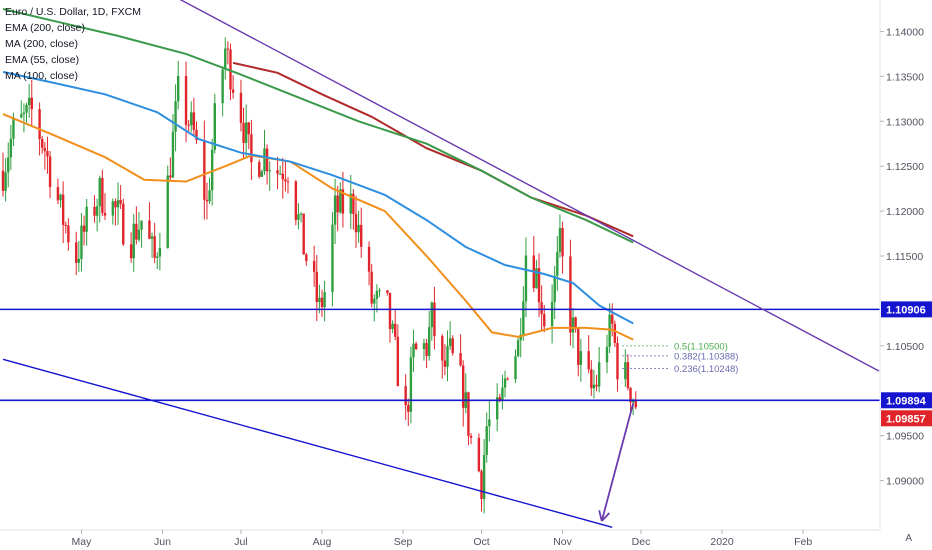 The height and width of the screenshot is (550, 932). Describe the element at coordinates (701, 346) in the screenshot. I see `fib-level-label: 0.5(1.10500)` at that location.